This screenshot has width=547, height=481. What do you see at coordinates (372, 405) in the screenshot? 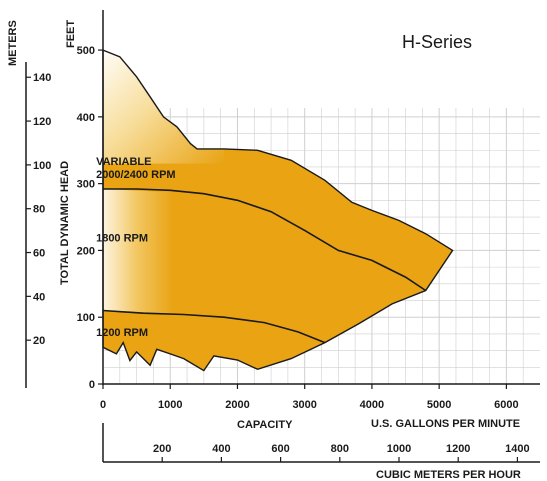
I see `x-tick-label: 4000` at bounding box center [372, 405].